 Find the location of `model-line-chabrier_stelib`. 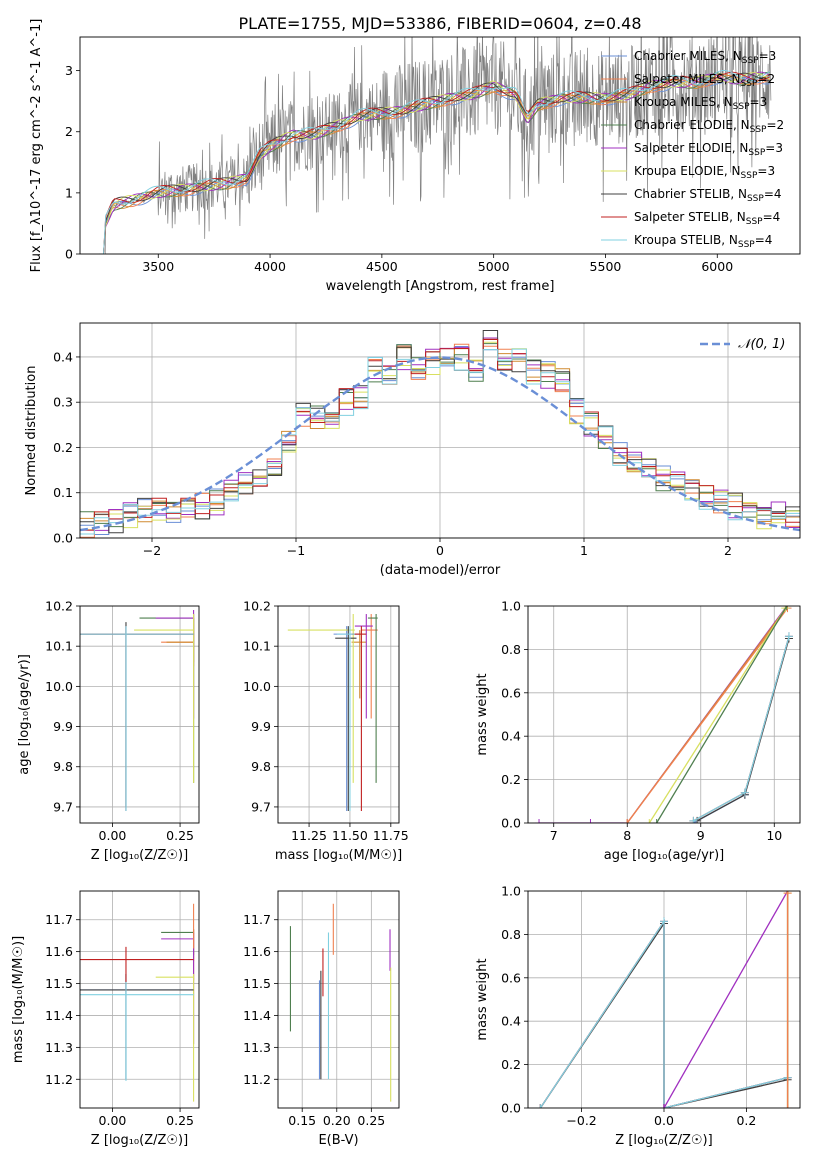

model-line-chabrier_stelib is located at coordinates (434, 163).